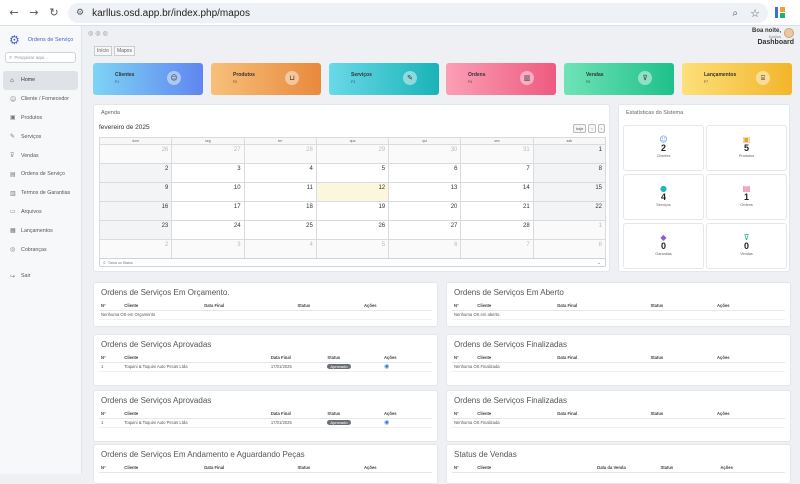 Image resolution: width=800 pixels, height=484 pixels. Describe the element at coordinates (80, 13) in the screenshot. I see `site-settings-icon: ⚙` at that location.